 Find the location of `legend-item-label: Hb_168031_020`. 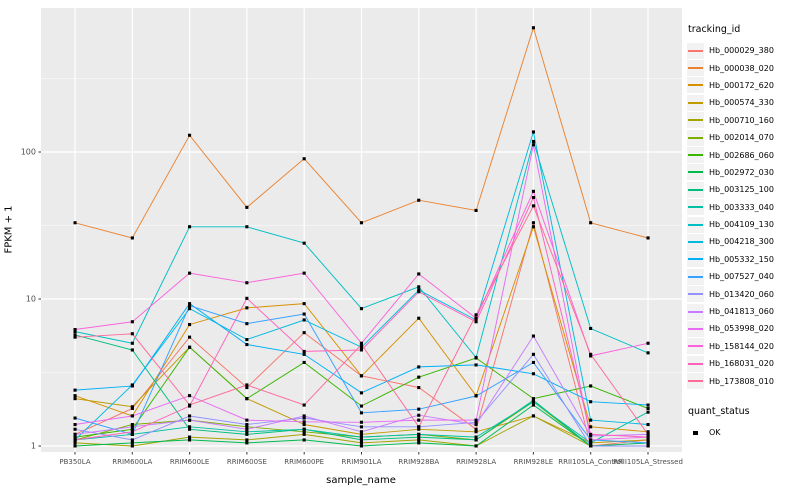

legend-item-label: Hb_168031_020 is located at coordinates (741, 364).